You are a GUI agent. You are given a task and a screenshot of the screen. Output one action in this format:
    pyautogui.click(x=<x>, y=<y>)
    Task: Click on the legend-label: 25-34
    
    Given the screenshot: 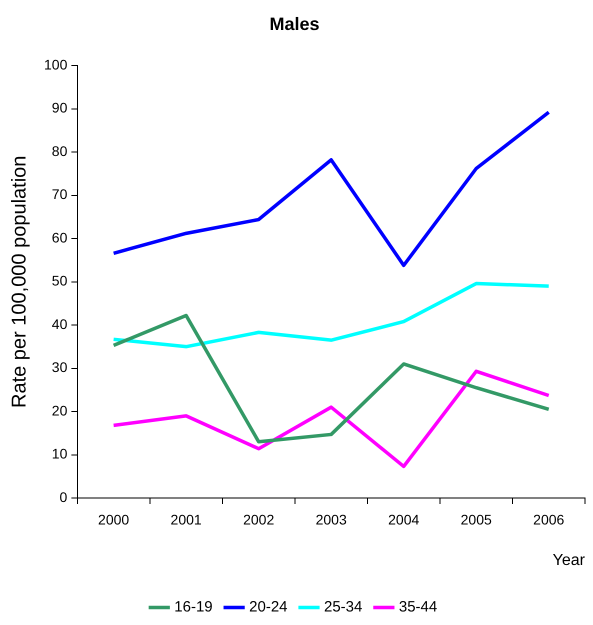 What is the action you would take?
    pyautogui.click(x=343, y=607)
    